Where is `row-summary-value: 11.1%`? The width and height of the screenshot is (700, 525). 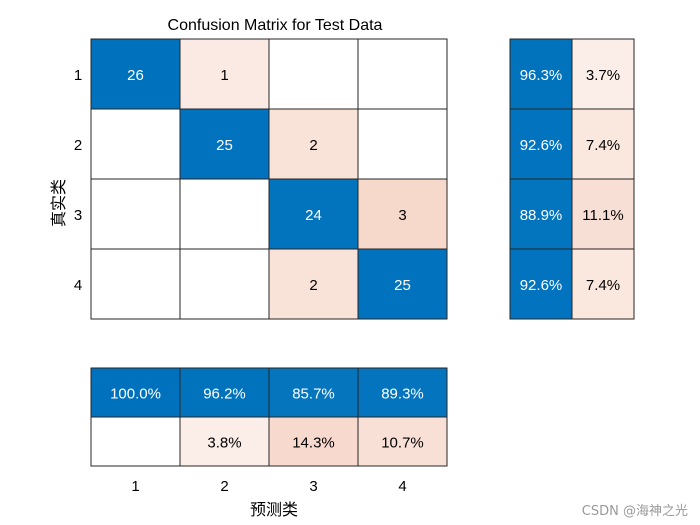 row-summary-value: 11.1% is located at coordinates (602, 215).